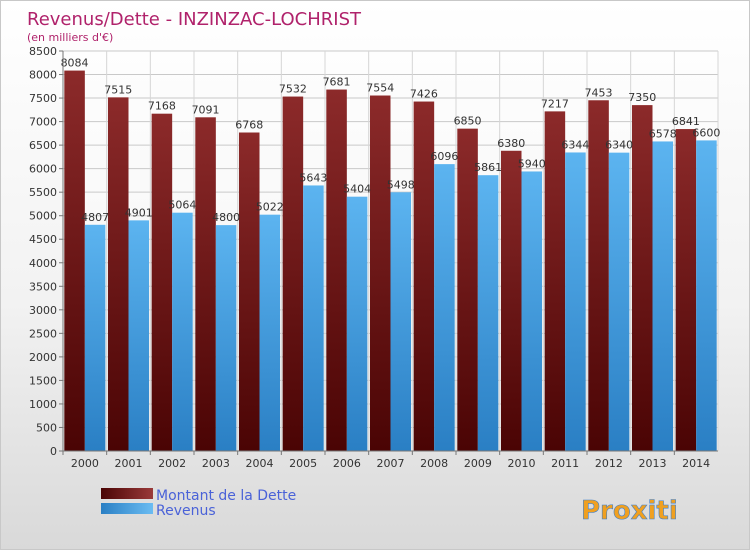 This screenshot has width=750, height=550. What do you see at coordinates (629, 511) in the screenshot?
I see `proxiti-logo: Proxiti` at bounding box center [629, 511].